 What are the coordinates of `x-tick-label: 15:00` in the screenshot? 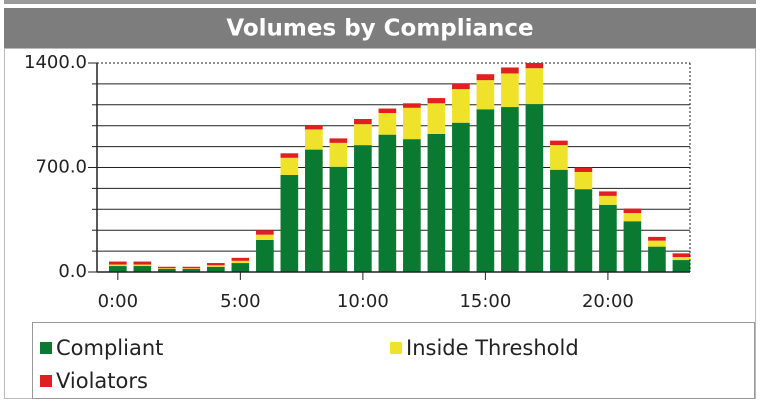 It's located at (485, 301).